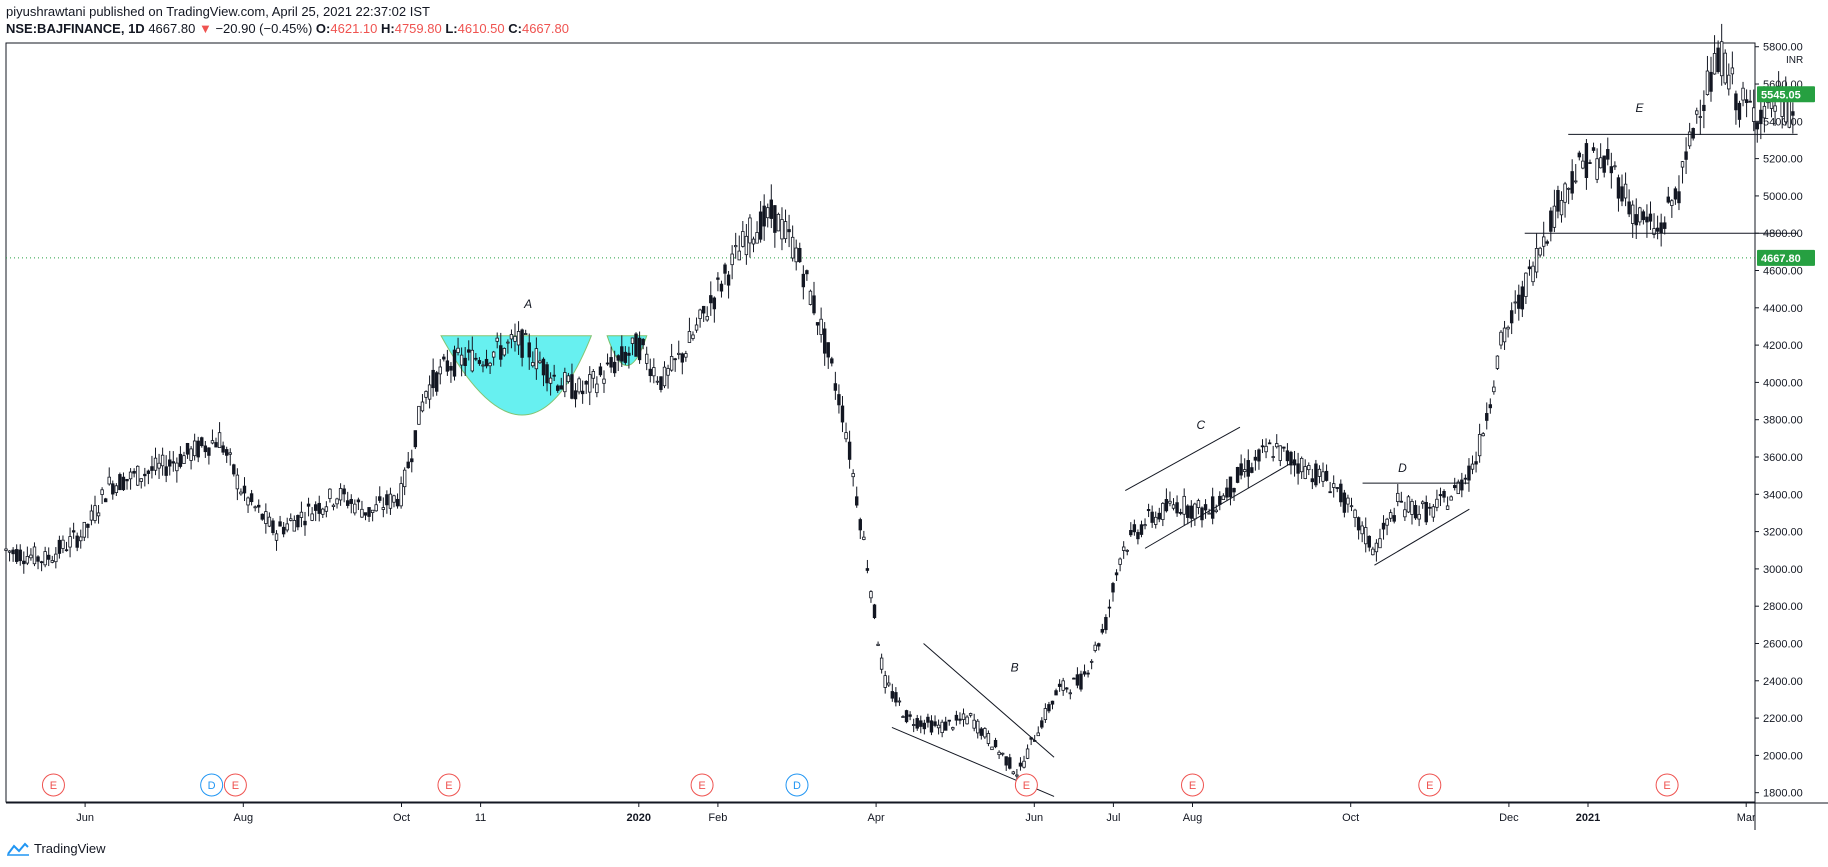 The image size is (1828, 867). What do you see at coordinates (56, 848) in the screenshot?
I see `footer-brand: TradingView` at bounding box center [56, 848].